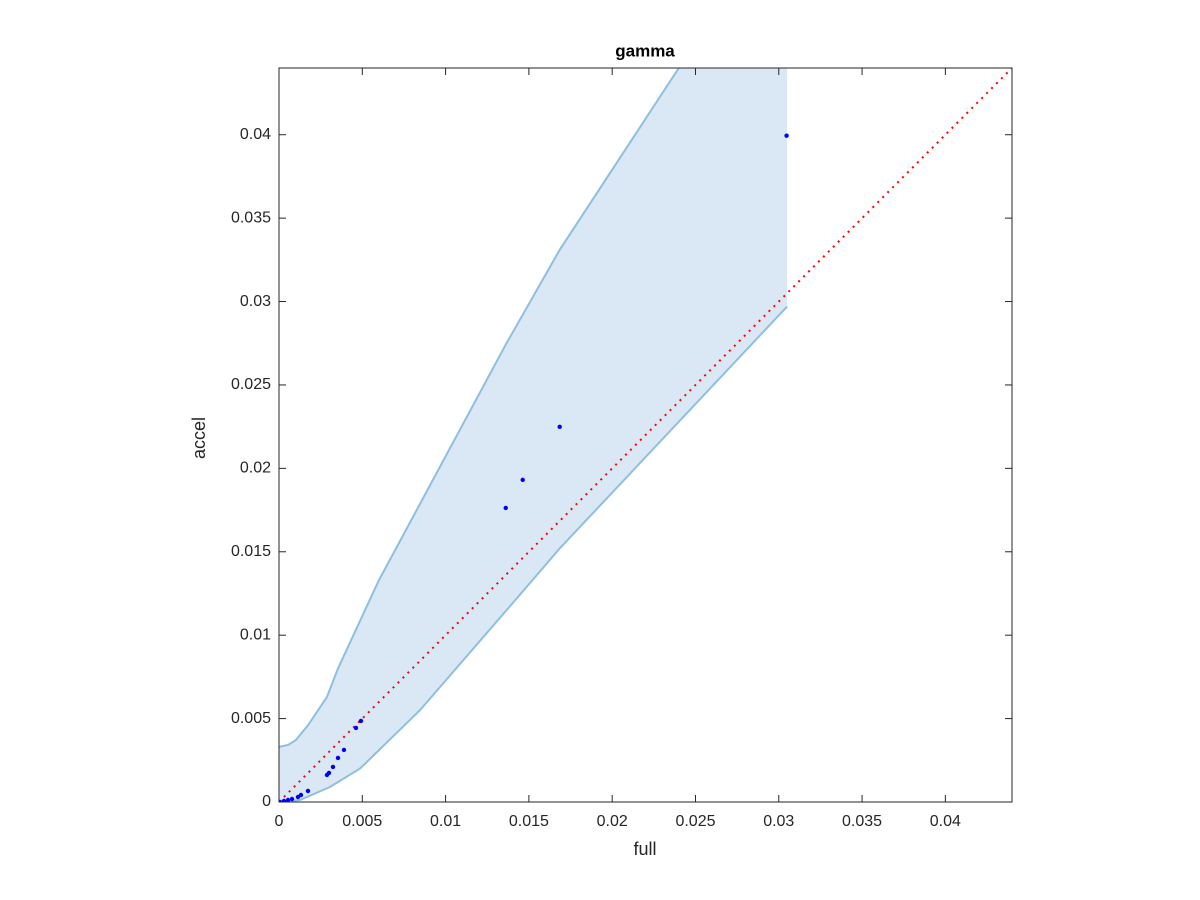  I want to click on y-axis-label: accel, so click(199, 438).